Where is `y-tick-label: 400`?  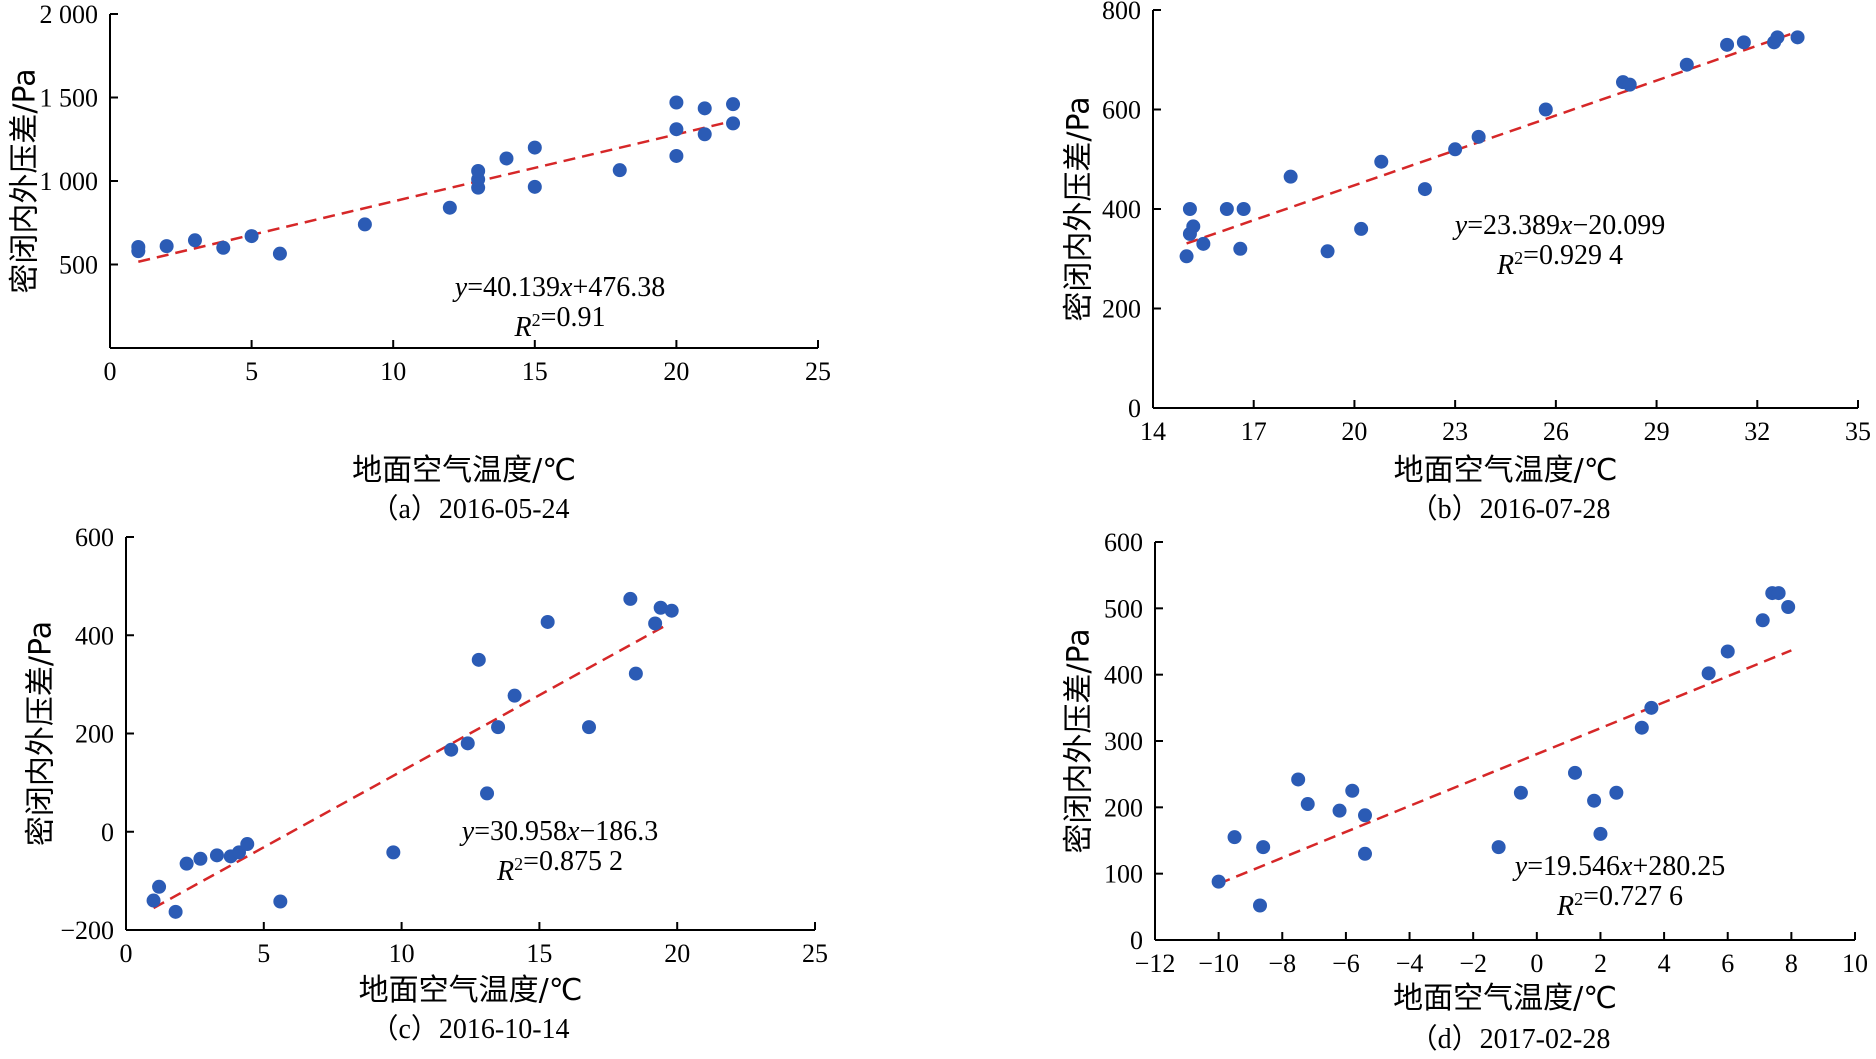
y-tick-label: 400 is located at coordinates (94, 635).